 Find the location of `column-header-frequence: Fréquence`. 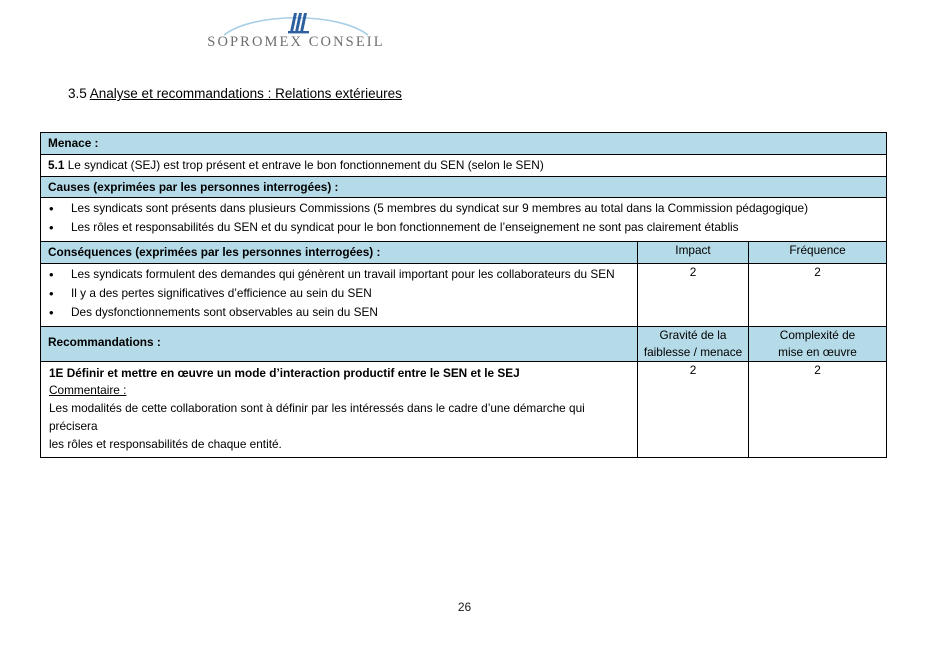

column-header-frequence: Fréquence is located at coordinates (817, 252).